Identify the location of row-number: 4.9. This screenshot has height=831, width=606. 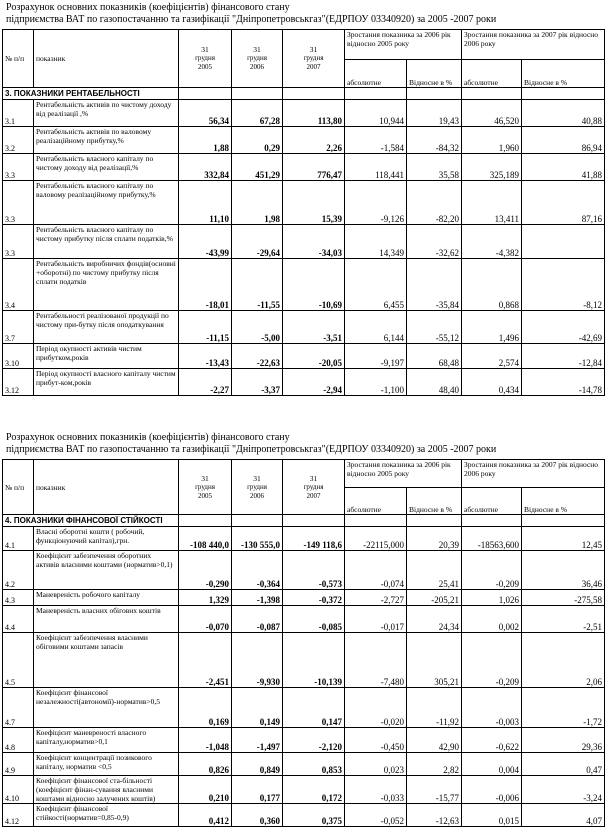
(18, 764).